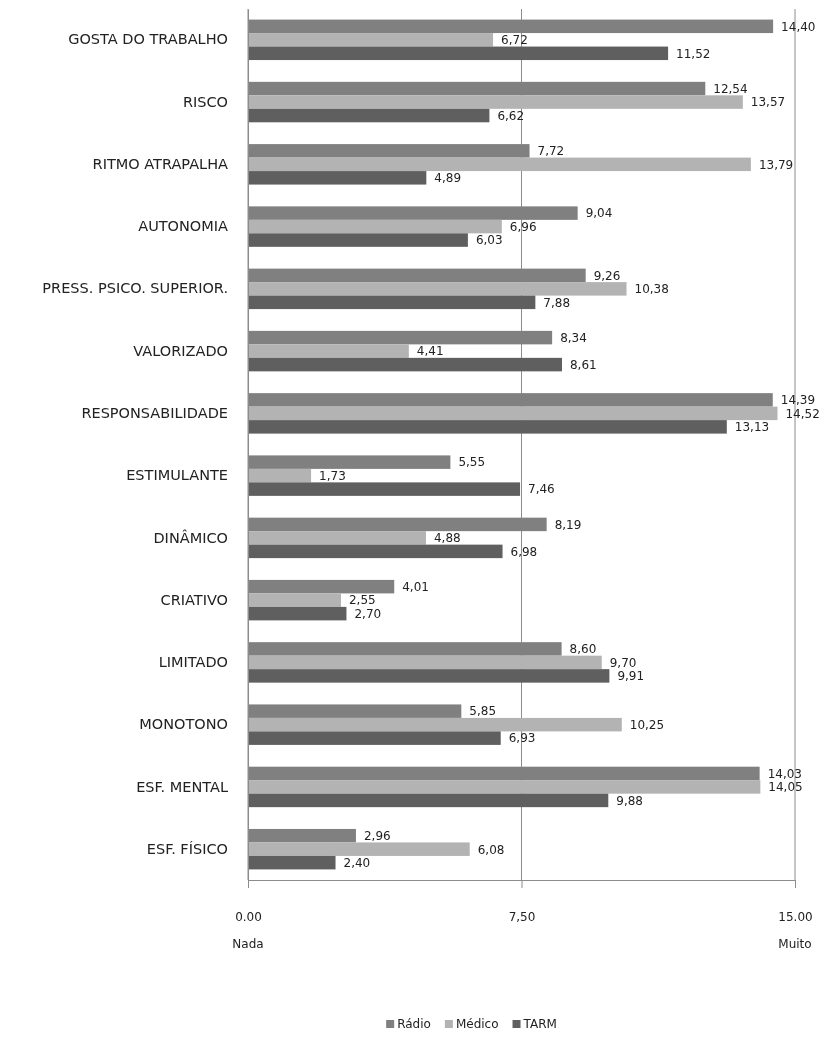 The height and width of the screenshot is (1037, 833). I want to click on data-label: 8,61, so click(583, 364).